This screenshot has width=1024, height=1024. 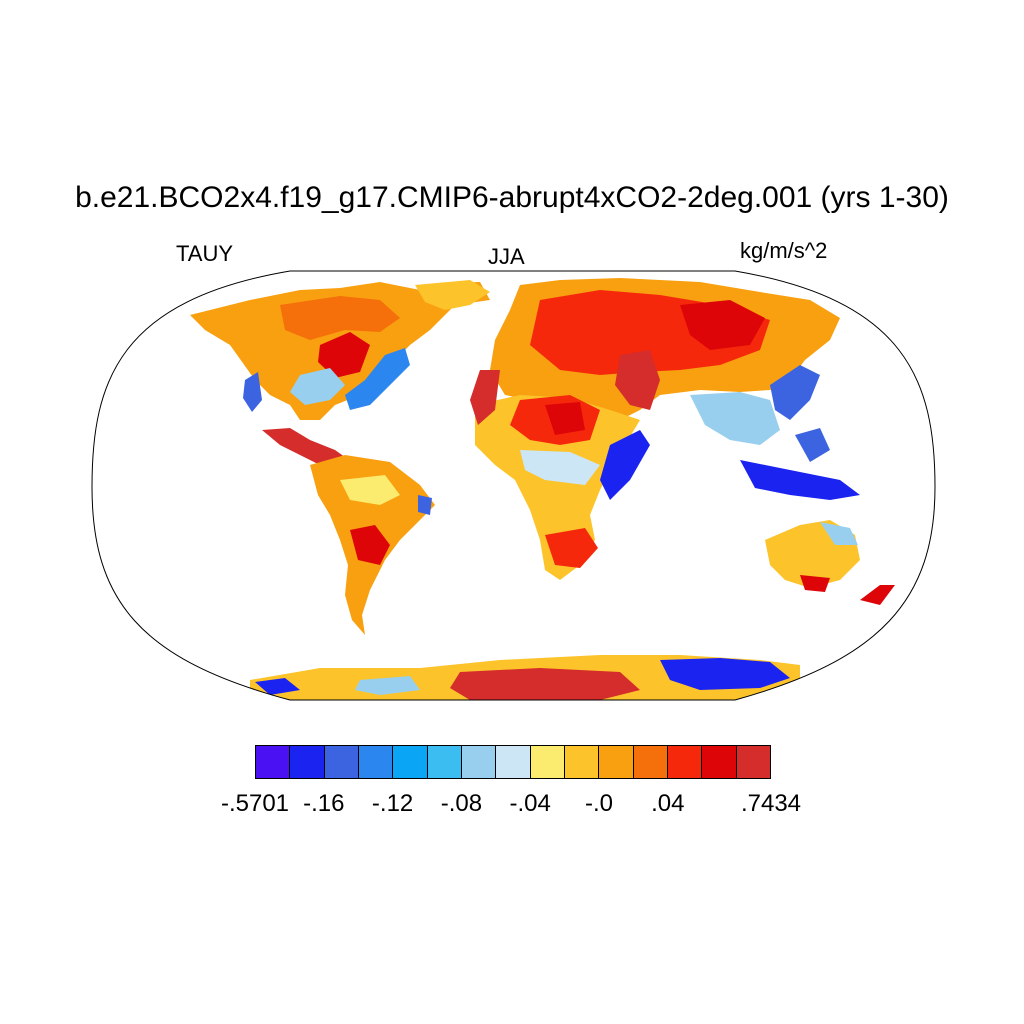 I want to click on south-africa-red, so click(x=571, y=548).